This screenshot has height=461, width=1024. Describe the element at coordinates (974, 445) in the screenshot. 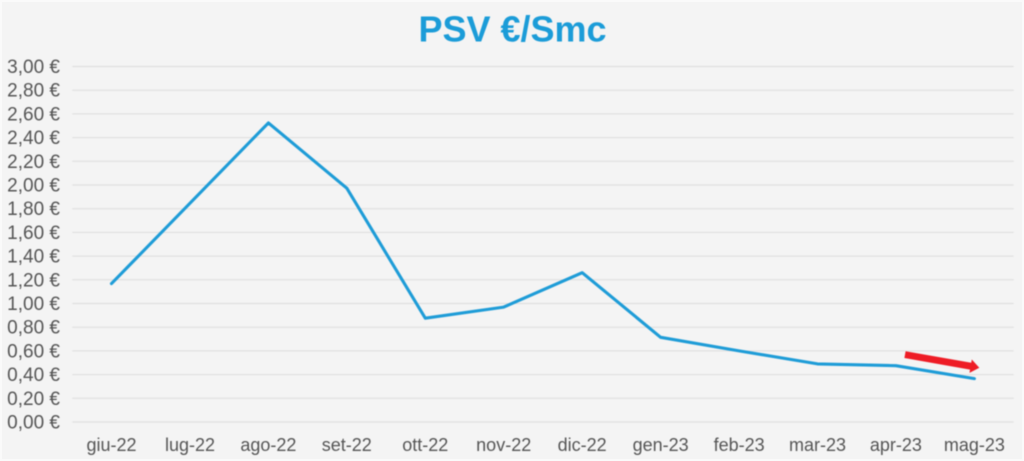

I see `svg-text: mag-23` at that location.